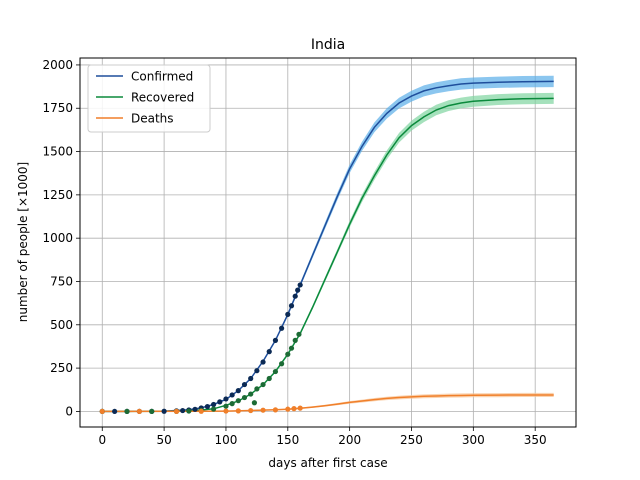 This screenshot has width=640, height=480. Describe the element at coordinates (535, 440) in the screenshot. I see `x-tick-label: 350` at that location.